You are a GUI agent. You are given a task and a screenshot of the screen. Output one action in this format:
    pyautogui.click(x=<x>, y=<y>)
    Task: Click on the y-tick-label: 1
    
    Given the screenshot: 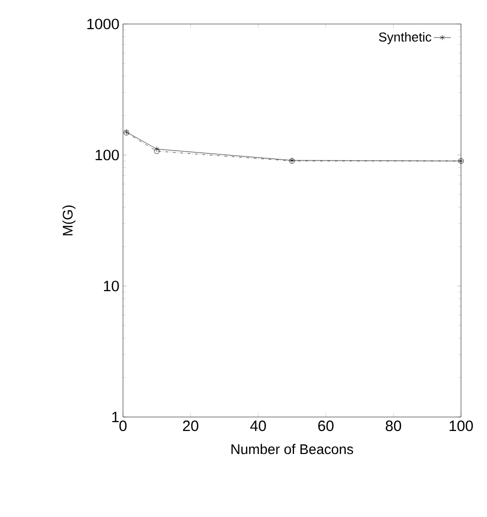 What is the action you would take?
    pyautogui.click(x=115, y=417)
    